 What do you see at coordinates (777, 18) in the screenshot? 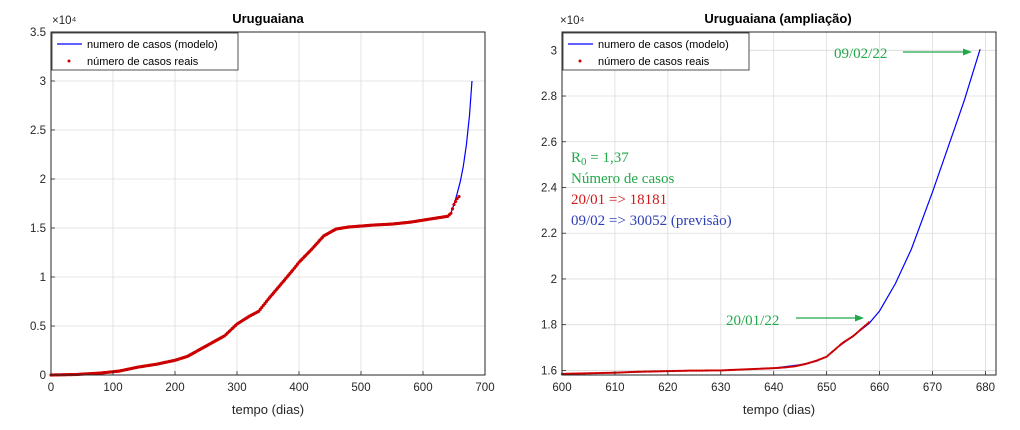
I see `chart-right-title: Uruguaiana (ampliação)` at bounding box center [777, 18].